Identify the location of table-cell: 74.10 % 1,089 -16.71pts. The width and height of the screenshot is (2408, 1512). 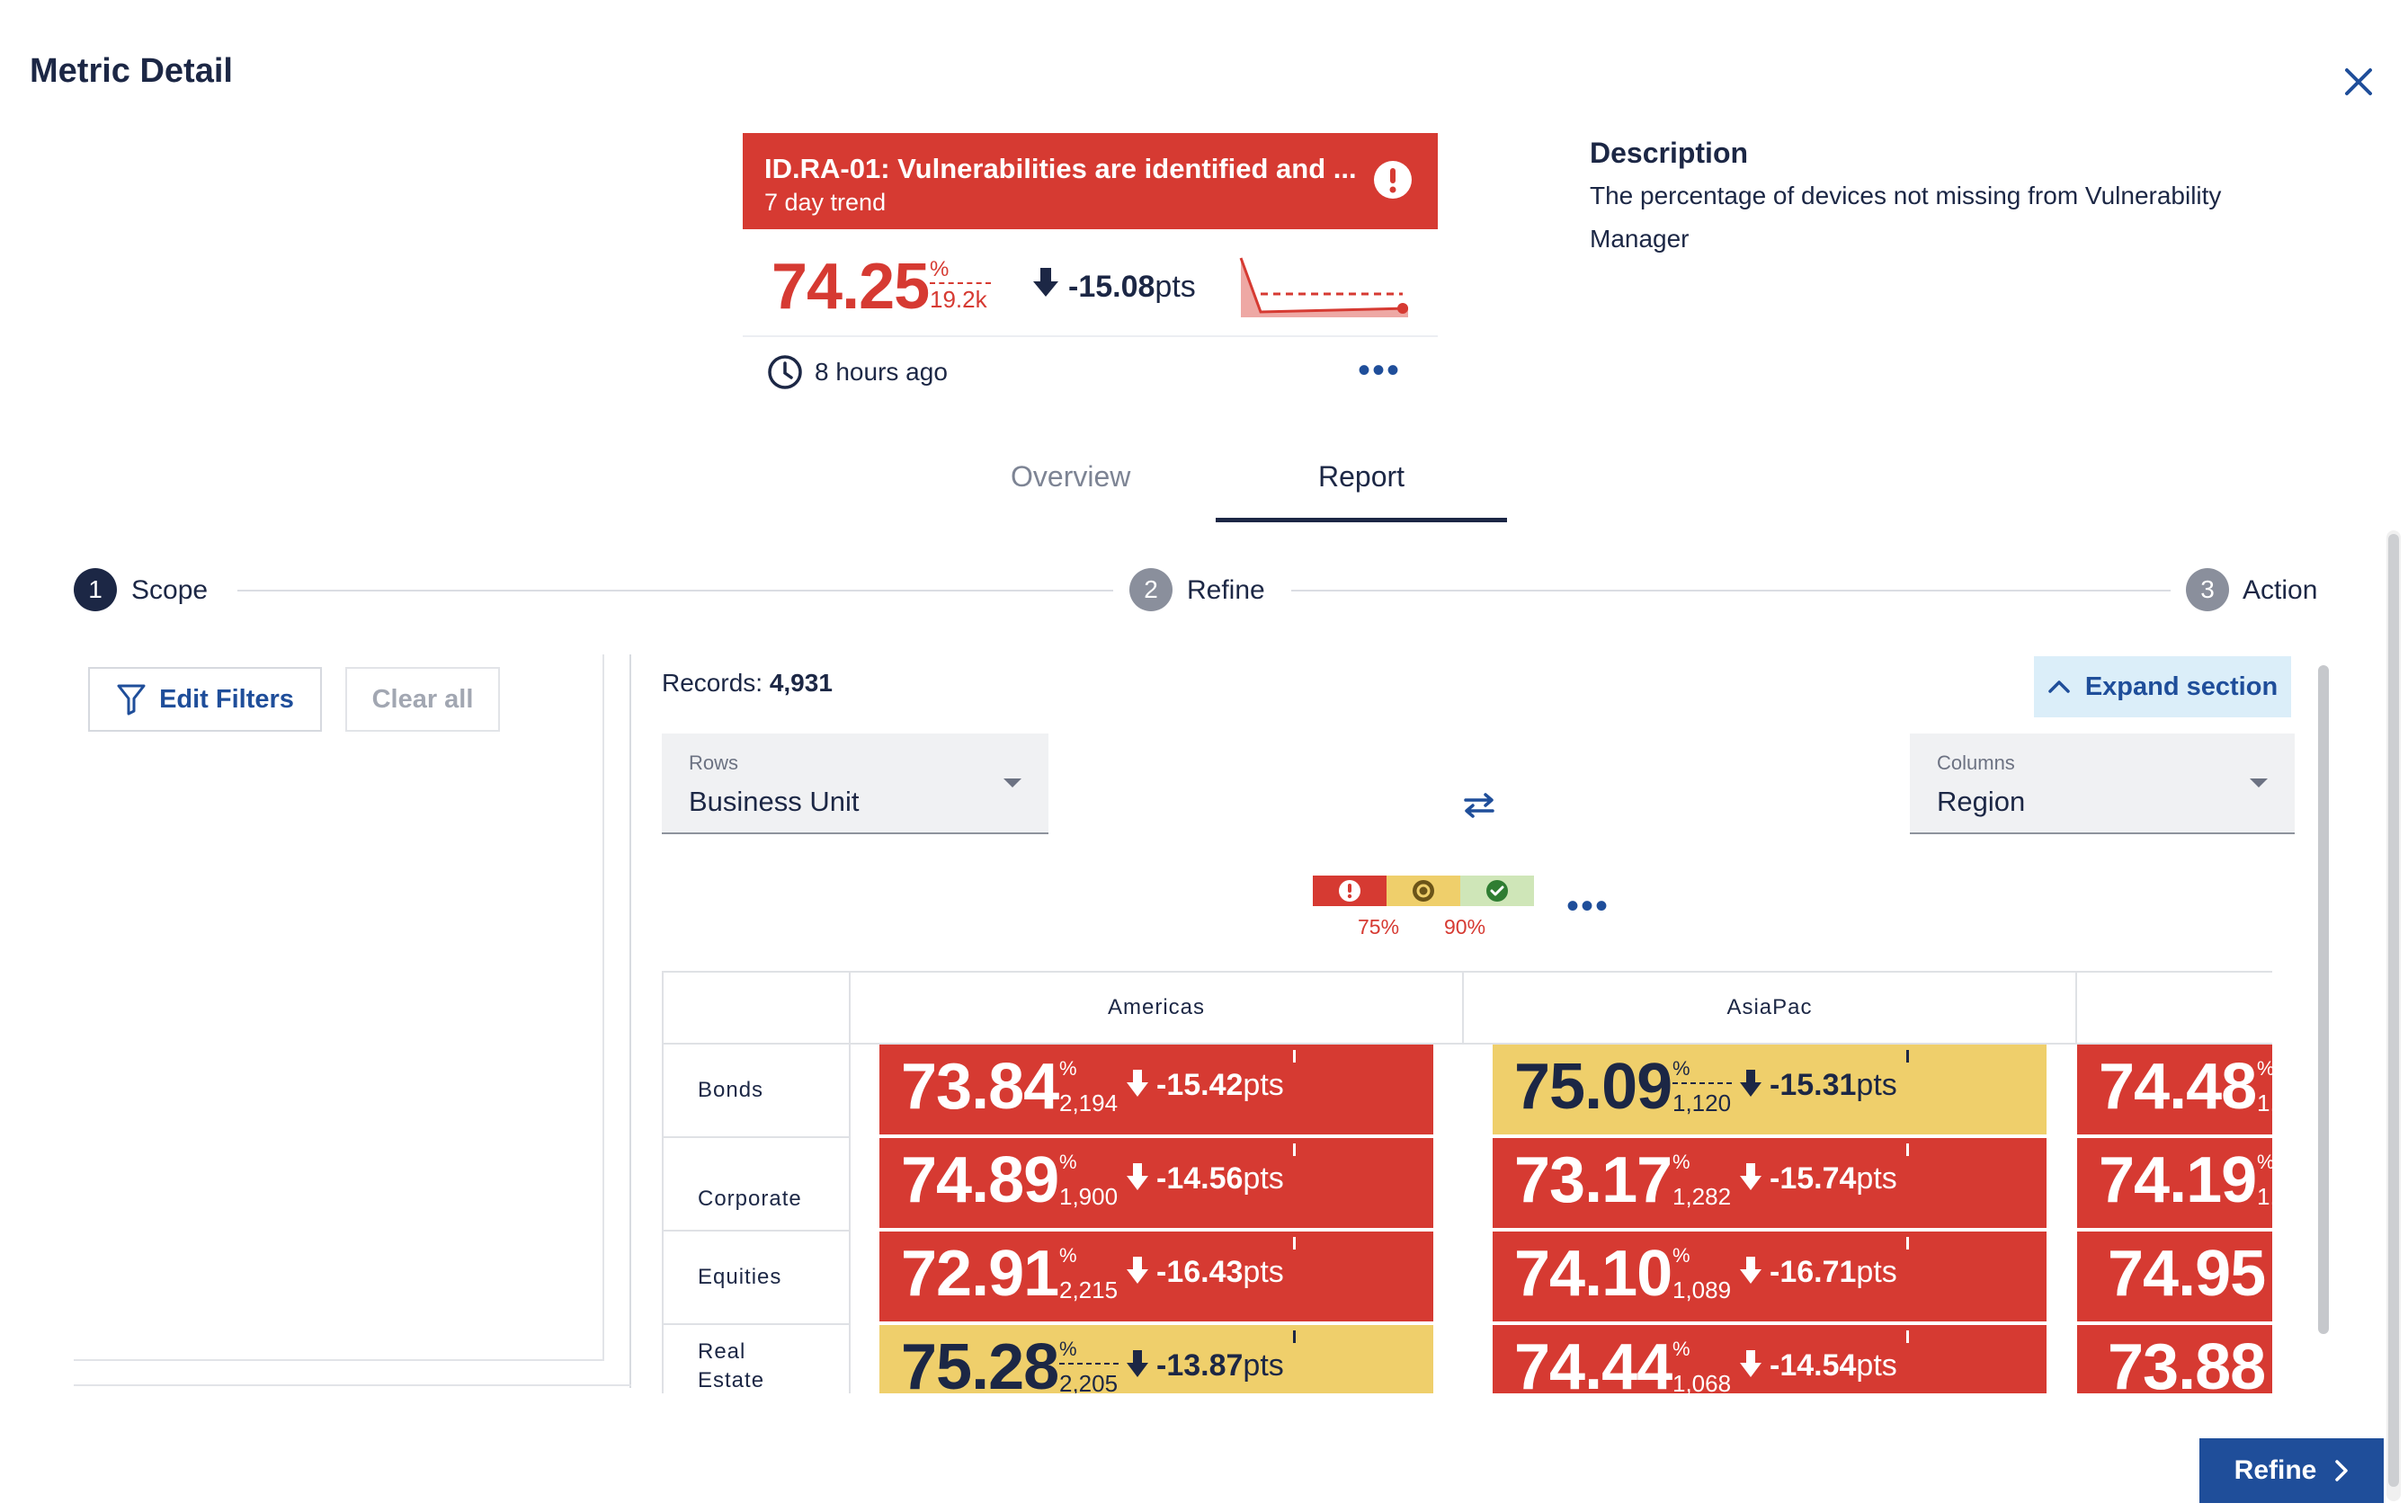
(1770, 1276).